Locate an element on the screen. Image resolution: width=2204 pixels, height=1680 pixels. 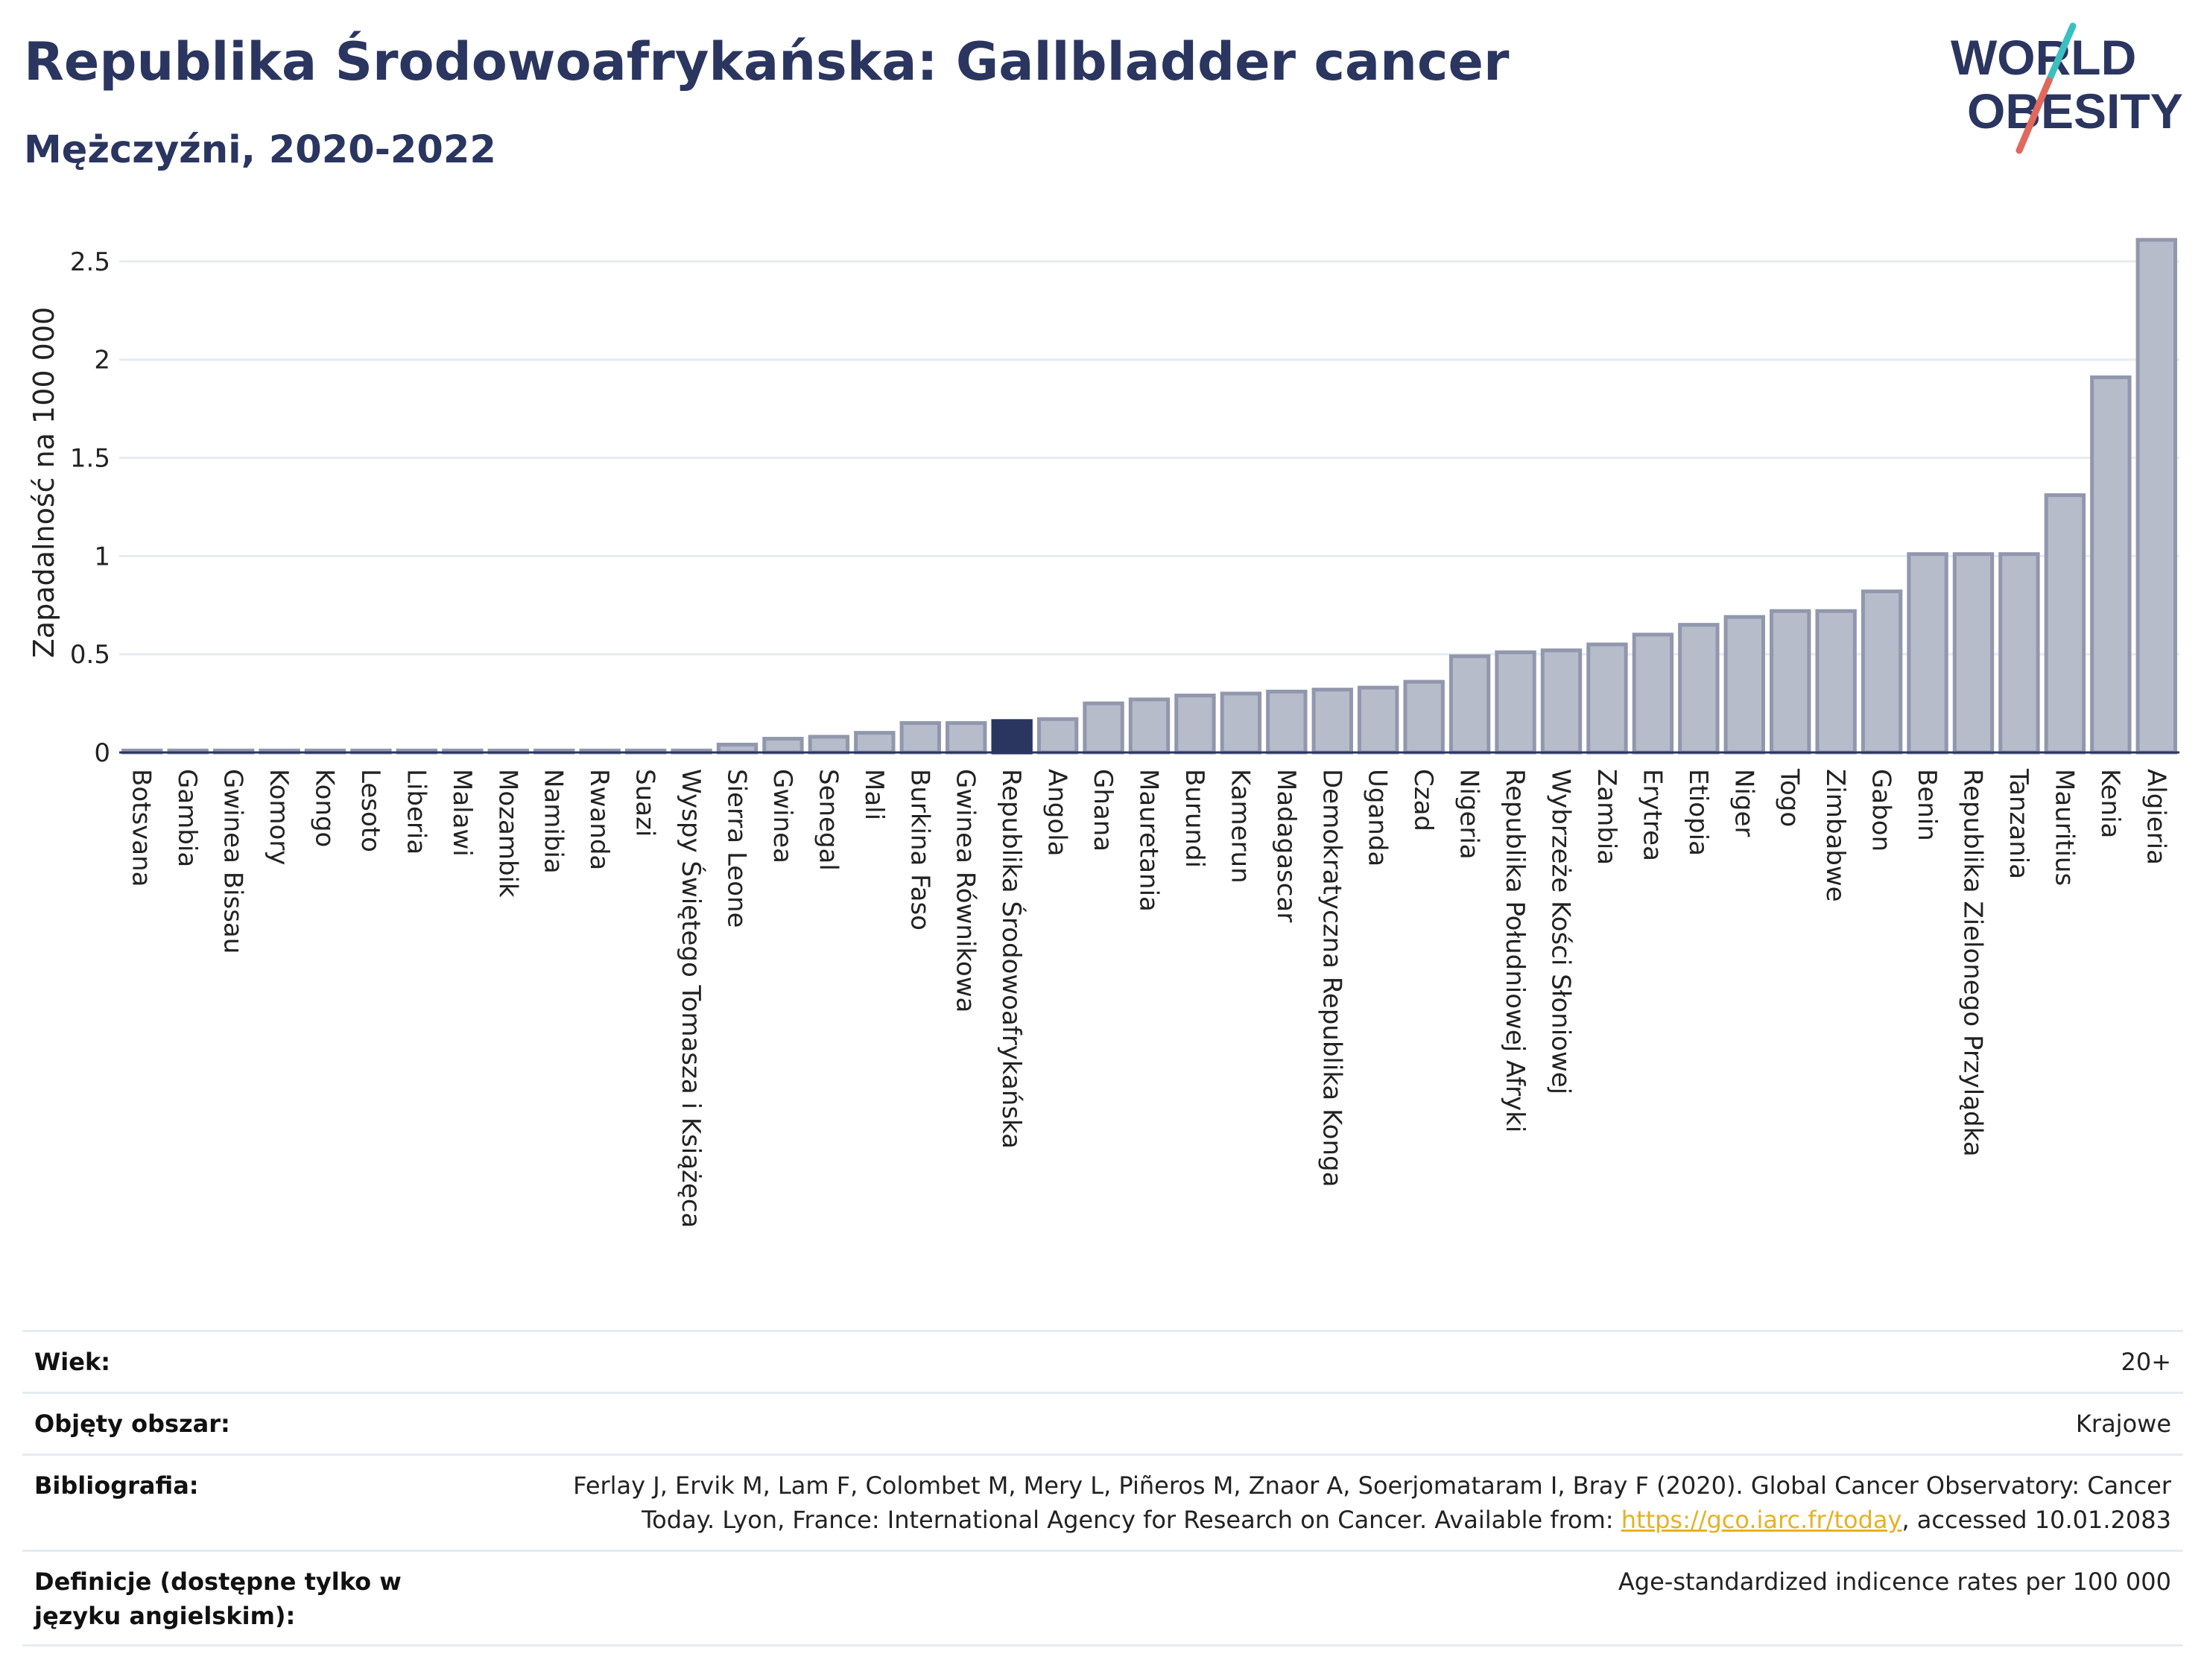
x-tick-label: Liberia is located at coordinates (416, 812).